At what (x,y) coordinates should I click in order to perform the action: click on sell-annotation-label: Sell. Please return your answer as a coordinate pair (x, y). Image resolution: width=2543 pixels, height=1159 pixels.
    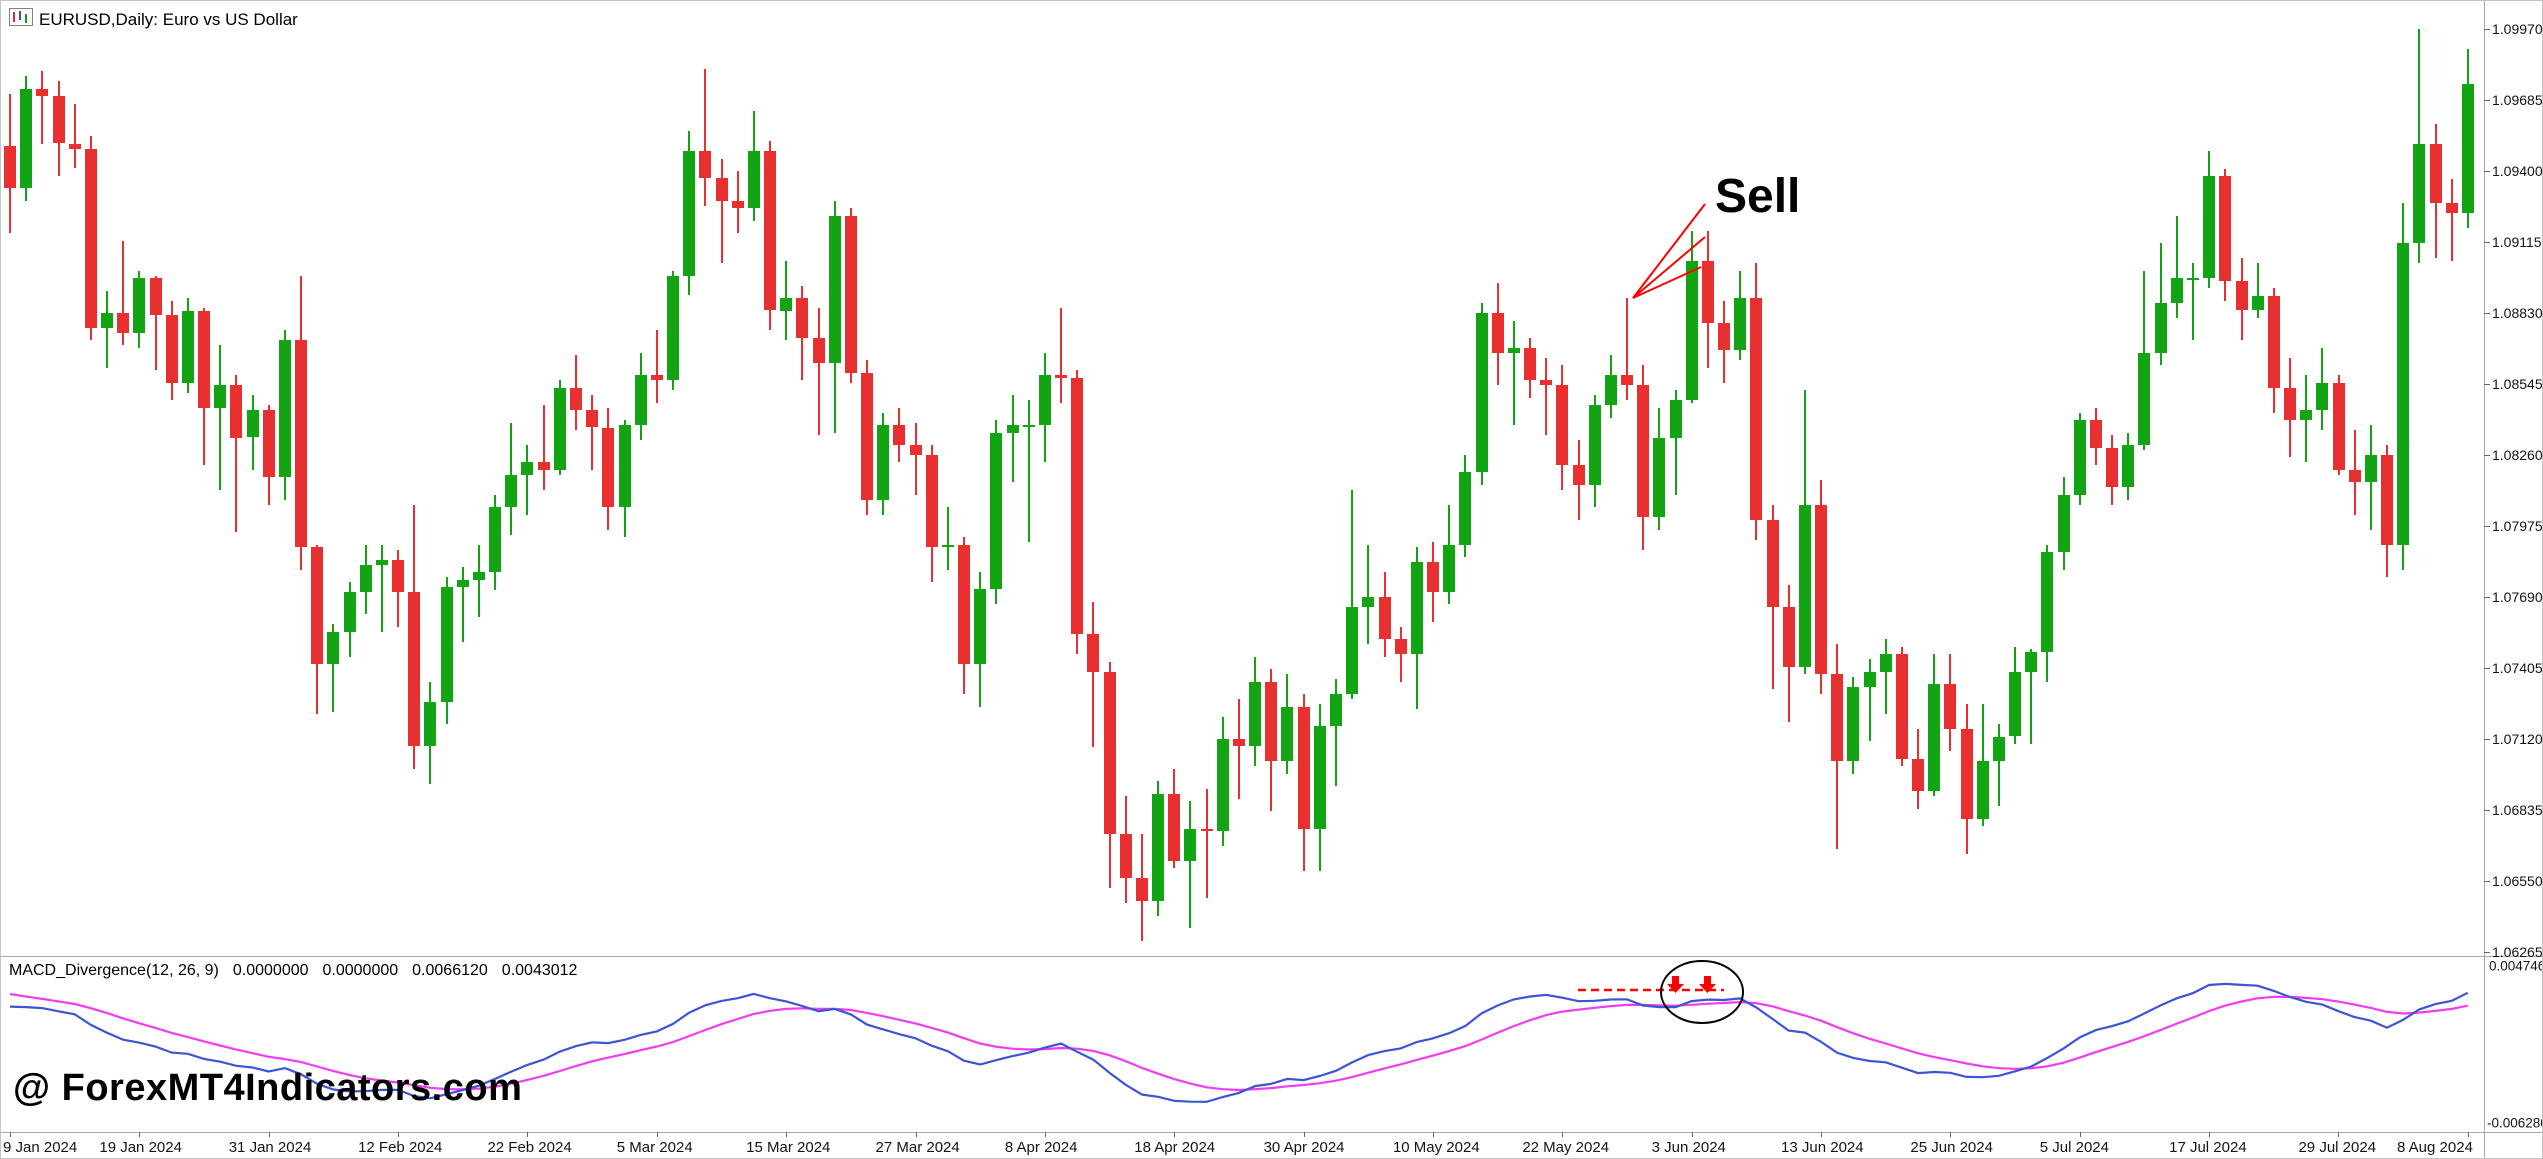
    Looking at the image, I should click on (1758, 196).